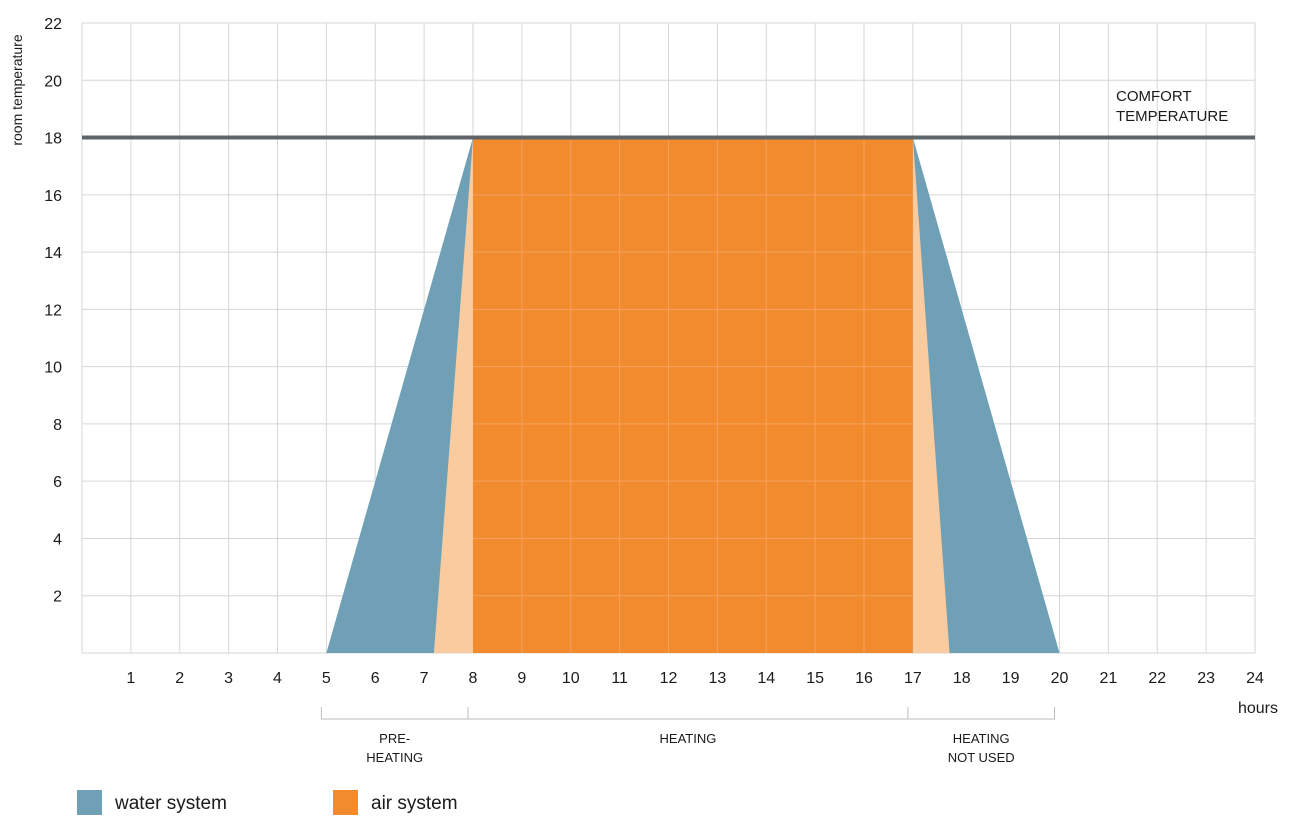 The width and height of the screenshot is (1297, 817). Describe the element at coordinates (962, 678) in the screenshot. I see `x-tick-label: 18` at that location.